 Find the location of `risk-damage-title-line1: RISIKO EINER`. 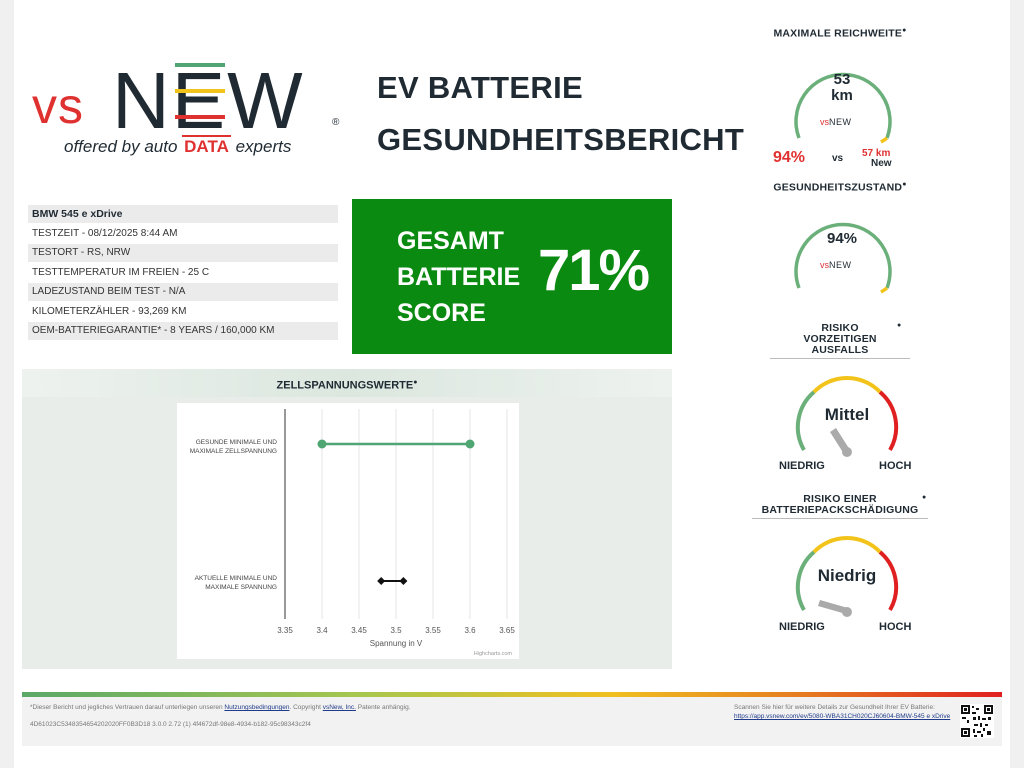

risk-damage-title-line1: RISIKO EINER is located at coordinates (840, 499).